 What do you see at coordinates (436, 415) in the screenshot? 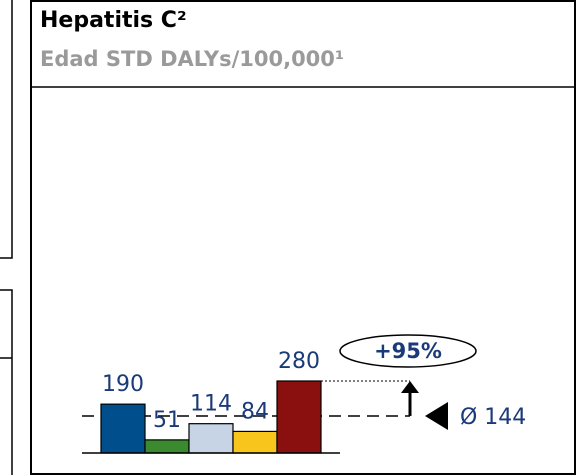
I see `average-pointer` at bounding box center [436, 415].